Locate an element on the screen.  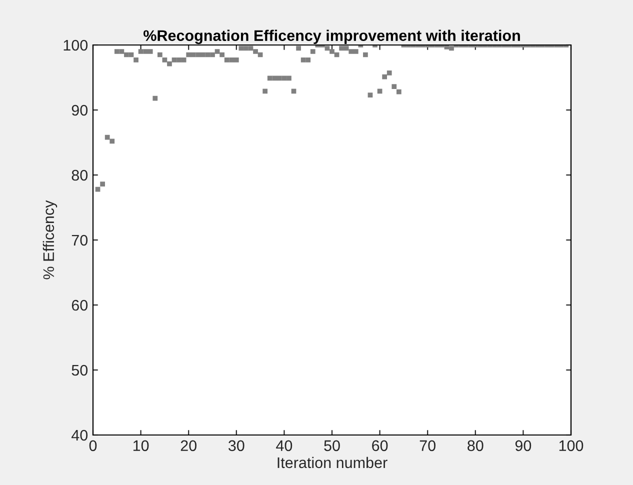
x-tick-label: 70 is located at coordinates (428, 446).